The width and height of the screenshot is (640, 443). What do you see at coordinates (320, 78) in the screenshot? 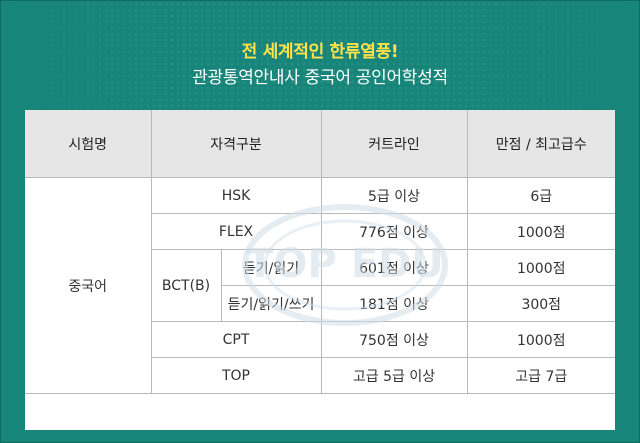
I see `subheadline: 관광통역안내사 중국어 공인어학성적` at bounding box center [320, 78].